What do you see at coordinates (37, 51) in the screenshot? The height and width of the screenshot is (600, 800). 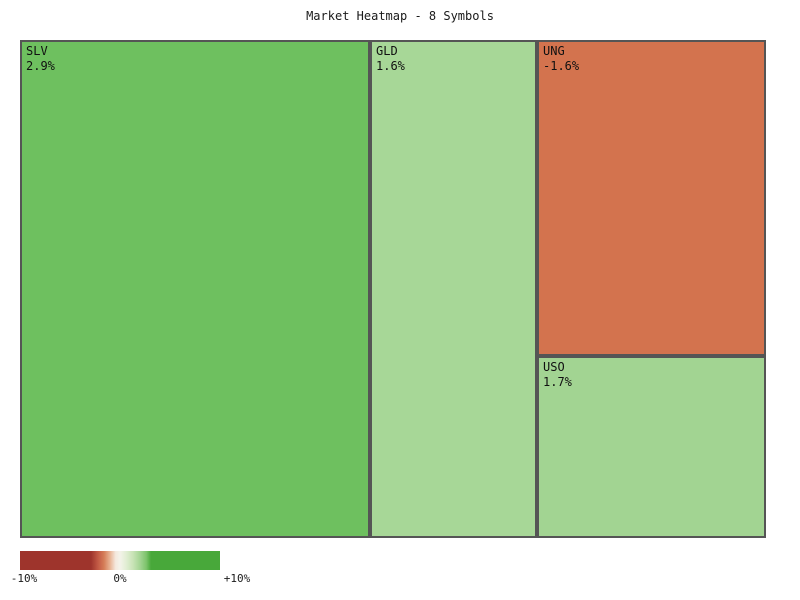 I see `tile-symbol: SLV` at bounding box center [37, 51].